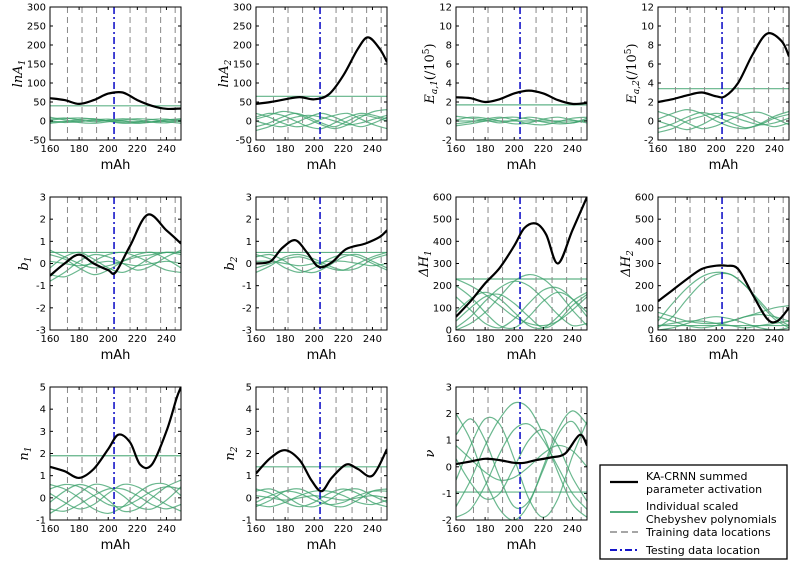 The image size is (797, 567). Describe the element at coordinates (25, 453) in the screenshot. I see `y-axis-label: n1` at that location.